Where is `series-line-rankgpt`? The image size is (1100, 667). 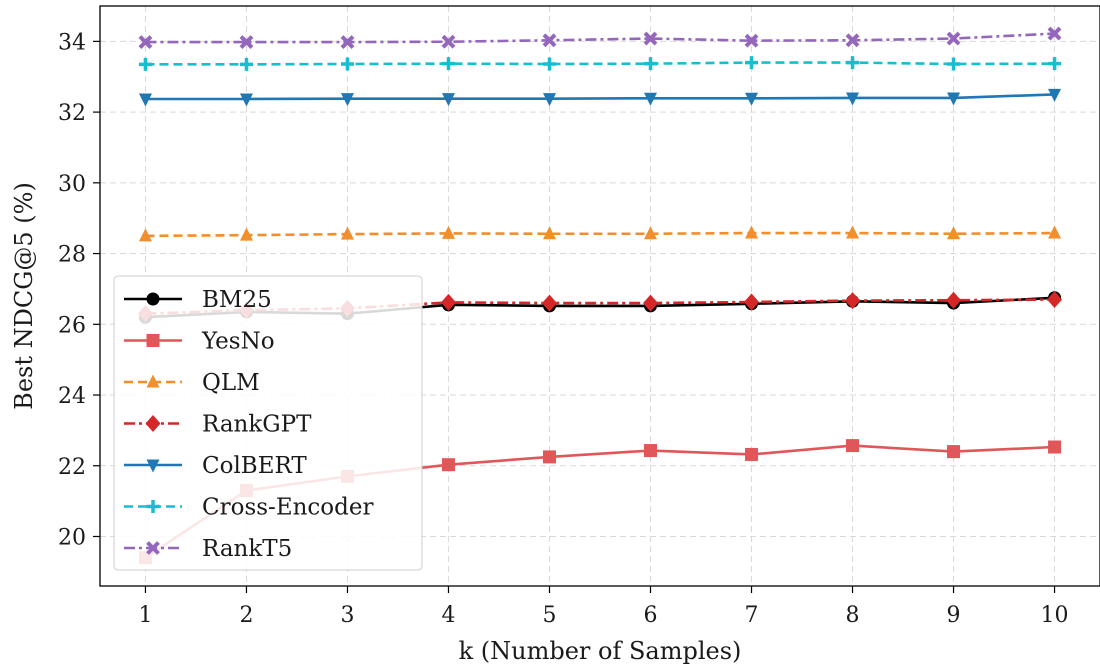 series-line-rankgpt is located at coordinates (600, 306).